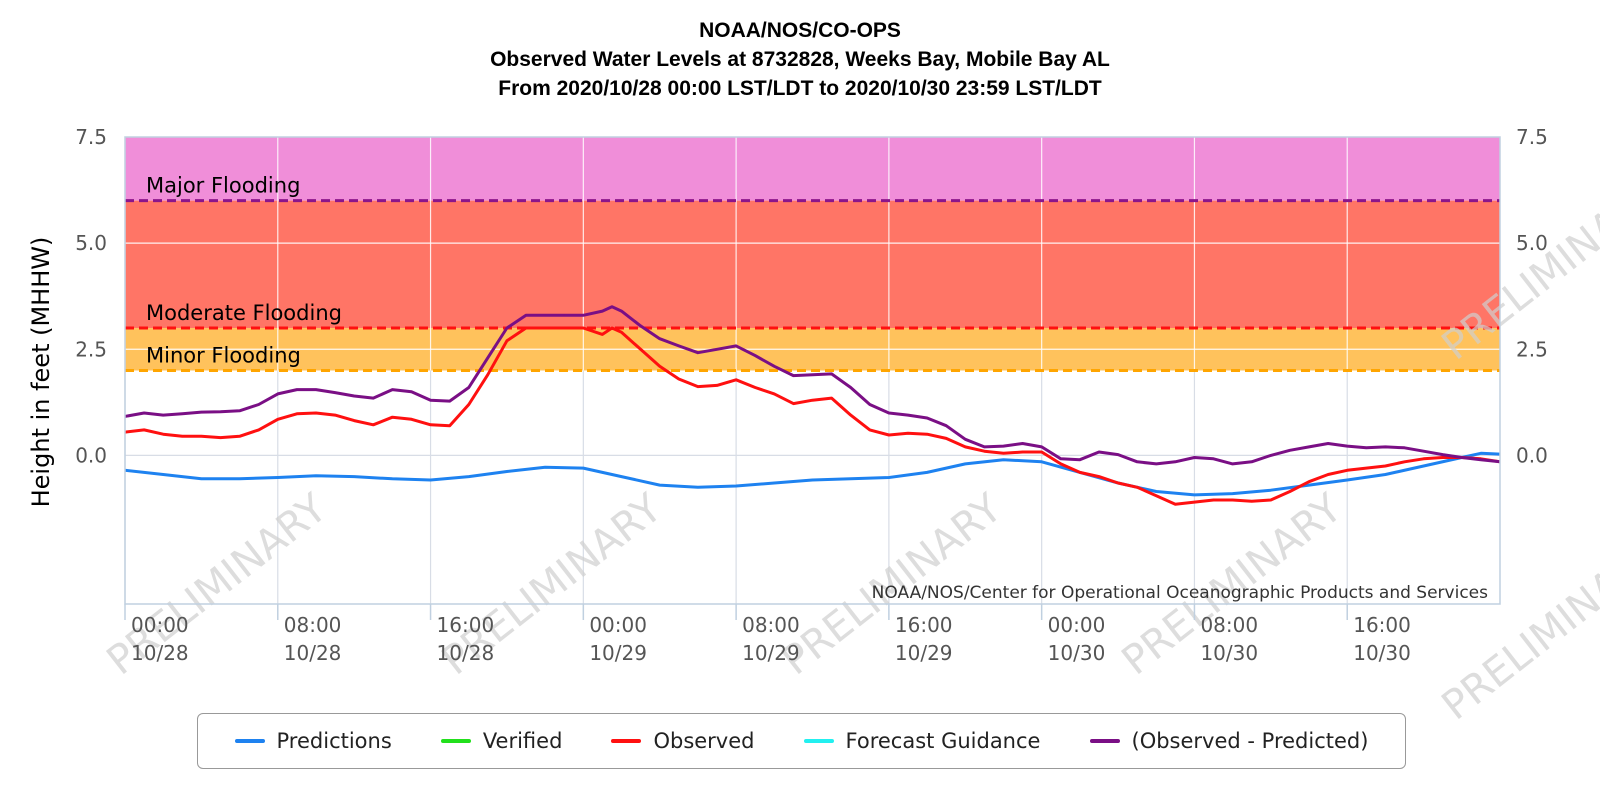 Image resolution: width=1600 pixels, height=800 pixels. What do you see at coordinates (1532, 296) in the screenshot?
I see `y-axis-right: 7.5 5.0 2.5 0.0` at bounding box center [1532, 296].